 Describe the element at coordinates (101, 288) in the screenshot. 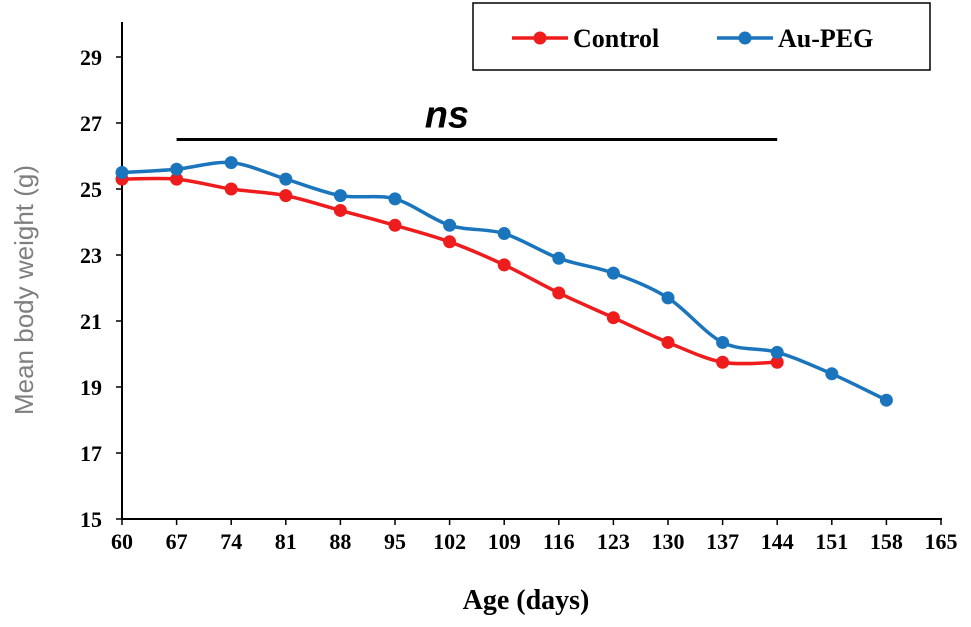

I see `y-ticks: 15 17 19 21 23 25 27 29` at that location.